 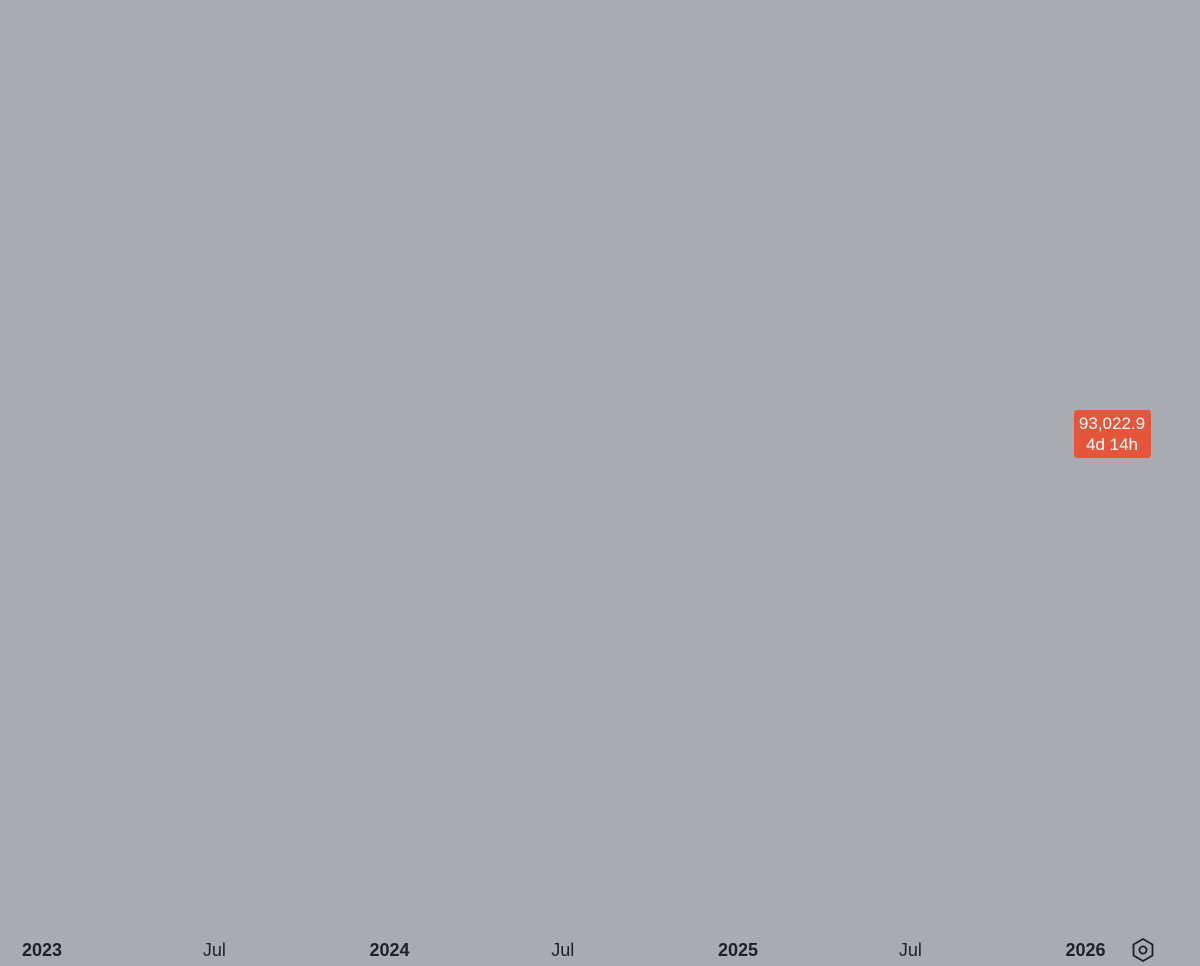 I want to click on bar-countdown: 4d 14h, so click(x=1112, y=444).